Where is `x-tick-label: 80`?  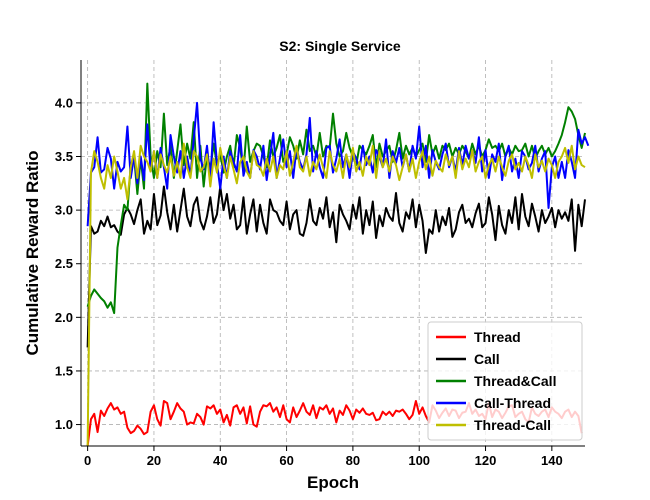
x-tick-label: 80 is located at coordinates (353, 460).